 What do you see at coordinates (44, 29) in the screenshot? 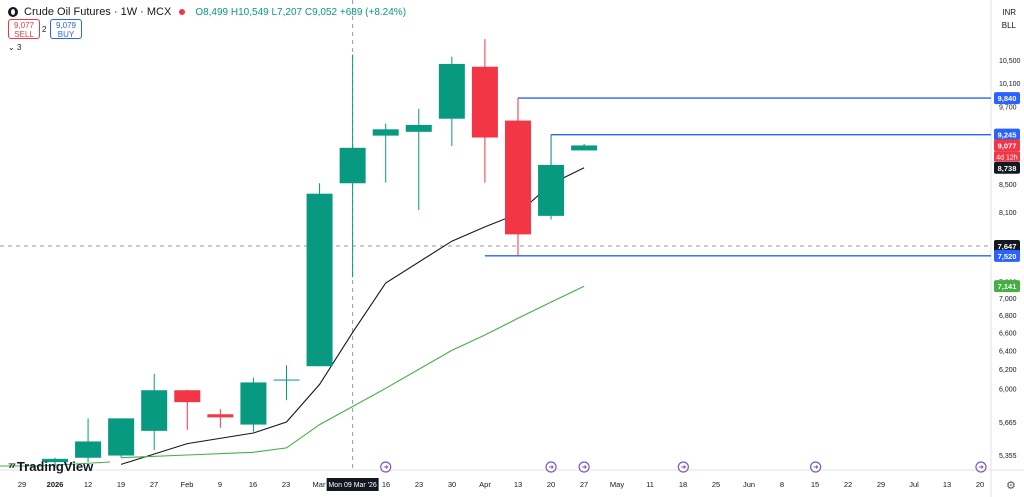
I see `spread-value: 2` at bounding box center [44, 29].